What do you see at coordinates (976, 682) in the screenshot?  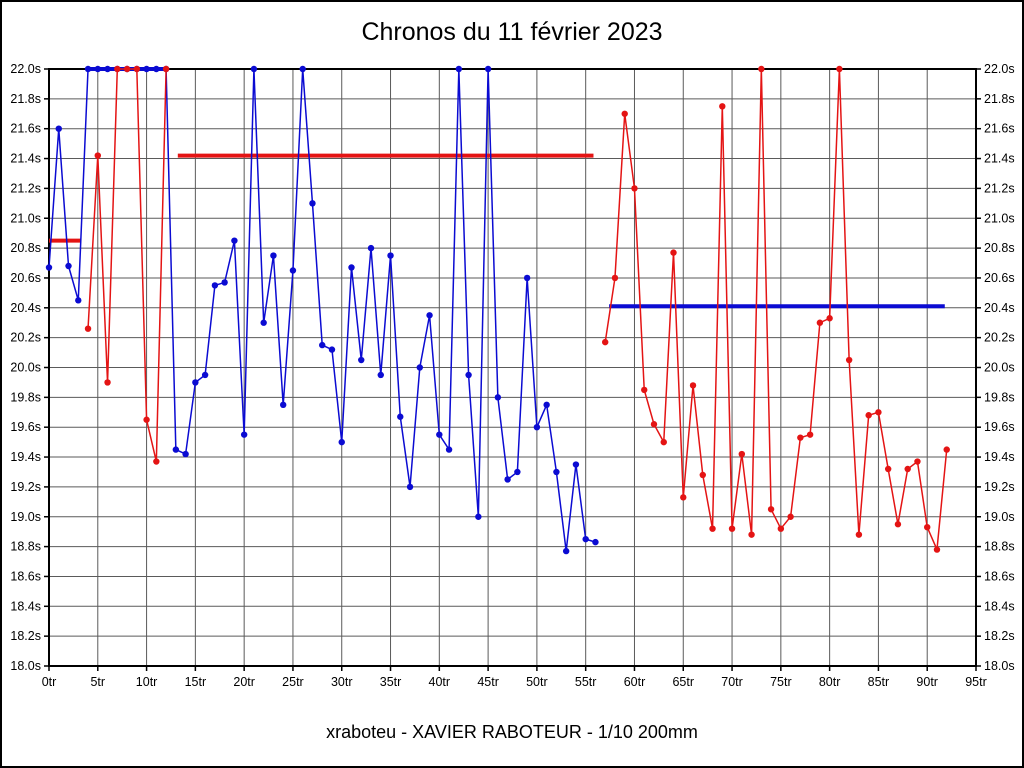 I see `svg-text: 95tr` at bounding box center [976, 682].